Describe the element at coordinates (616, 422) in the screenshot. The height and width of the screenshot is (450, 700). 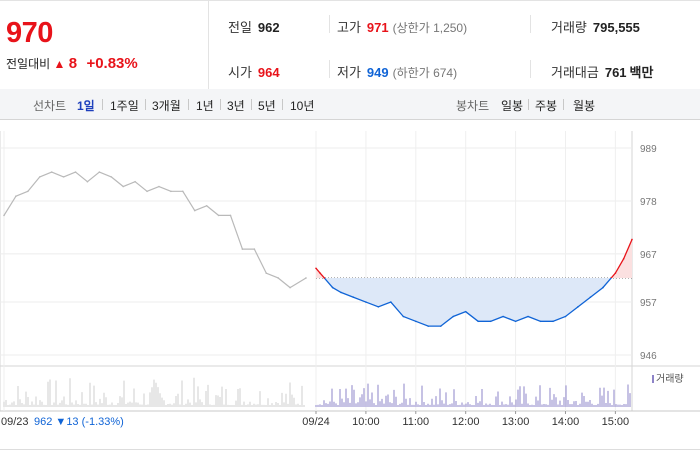
I see `x-tick-label: 15:00` at that location.